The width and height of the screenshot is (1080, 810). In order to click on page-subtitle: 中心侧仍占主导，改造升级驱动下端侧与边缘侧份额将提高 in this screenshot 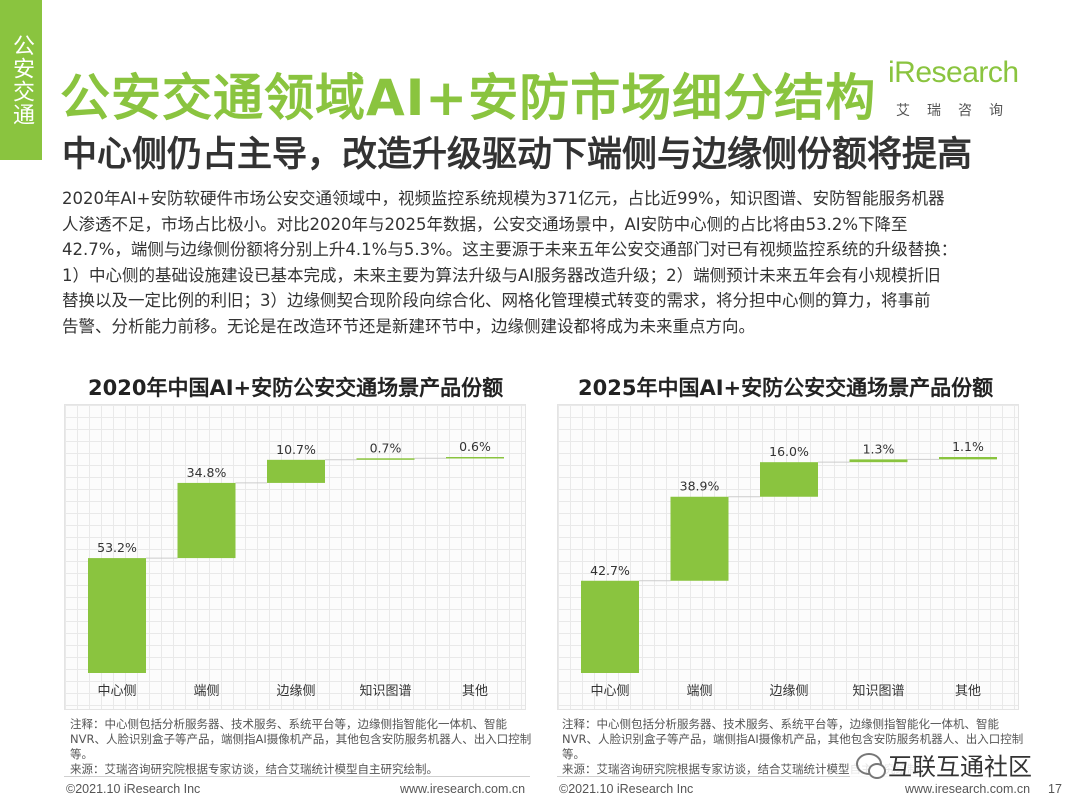, I will do `click(517, 155)`.